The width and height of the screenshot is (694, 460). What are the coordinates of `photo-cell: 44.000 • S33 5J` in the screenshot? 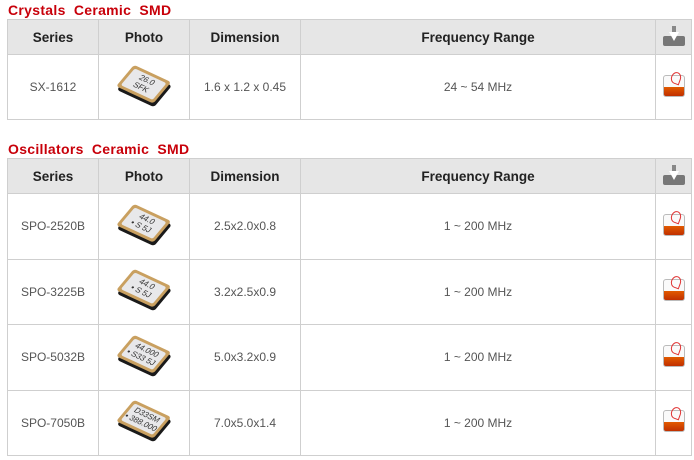 It's located at (144, 357).